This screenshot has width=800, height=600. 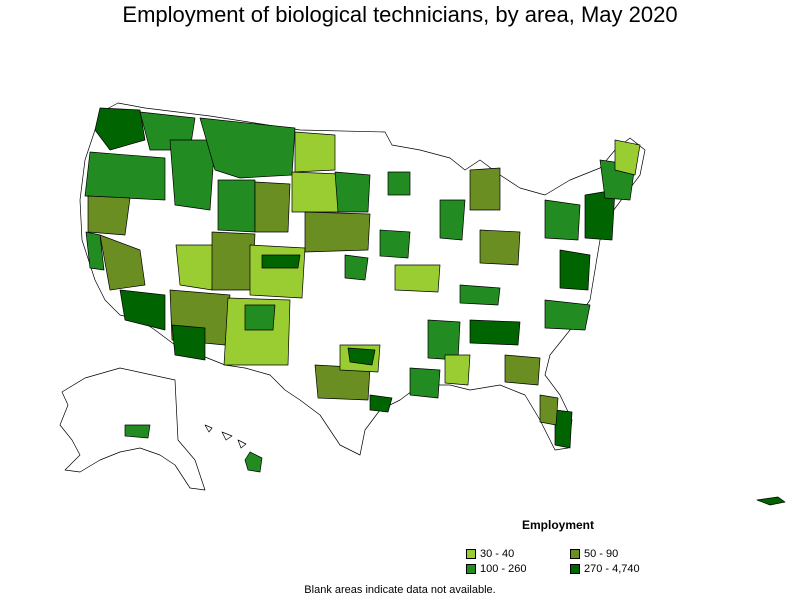 What do you see at coordinates (612, 569) in the screenshot?
I see `legend-label: 270 - 4,740` at bounding box center [612, 569].